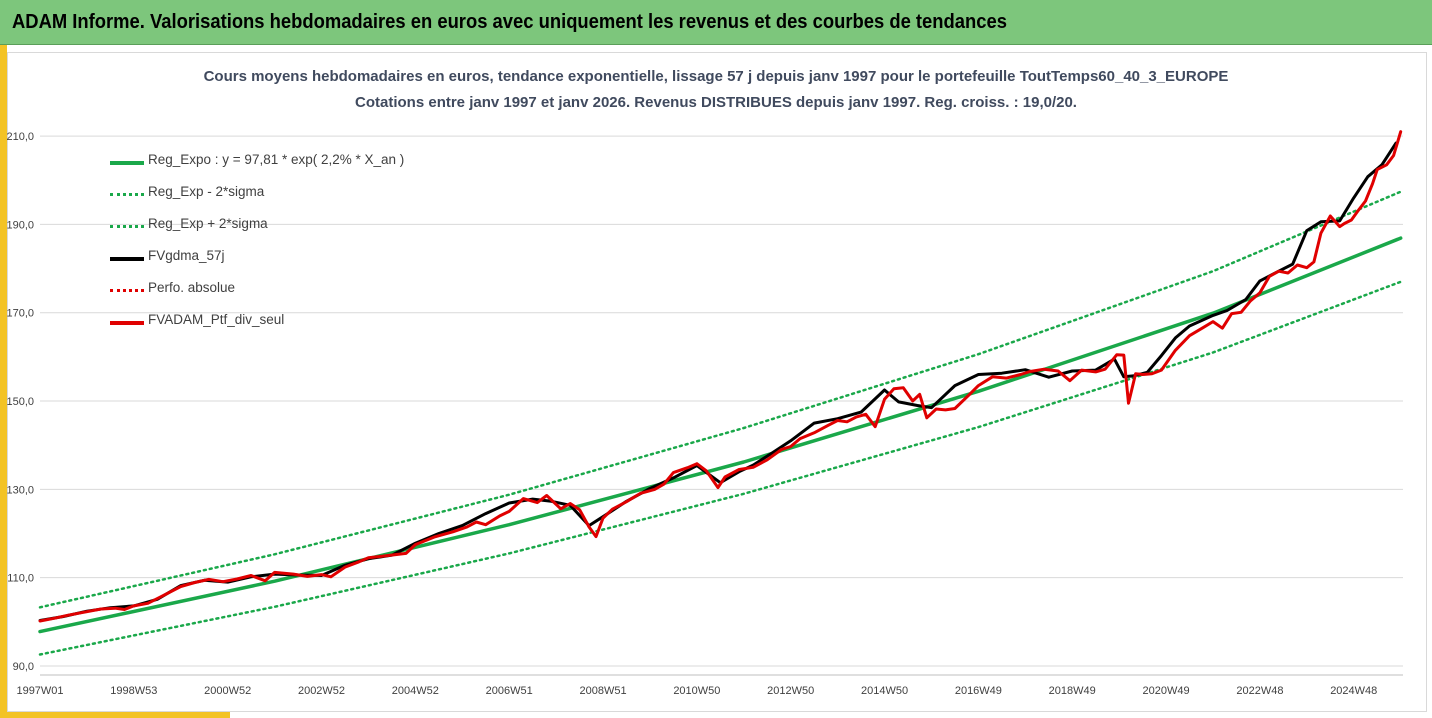 The height and width of the screenshot is (718, 1432). What do you see at coordinates (790, 691) in the screenshot?
I see `x-tick-label: 2012W50` at bounding box center [790, 691].